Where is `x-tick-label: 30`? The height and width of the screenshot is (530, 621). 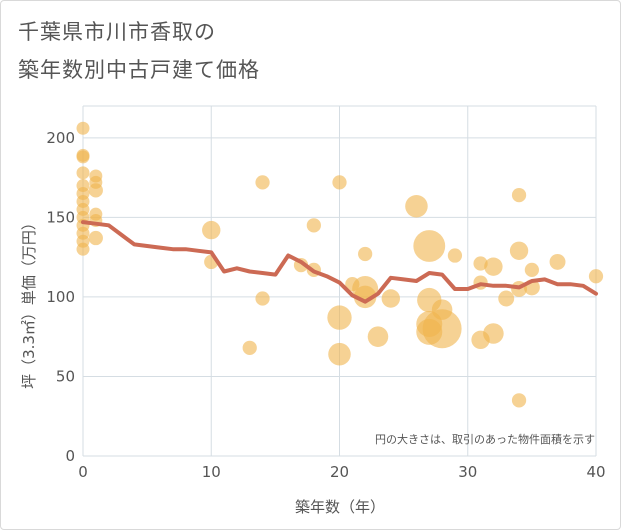 x-tick-label: 30 is located at coordinates (467, 472).